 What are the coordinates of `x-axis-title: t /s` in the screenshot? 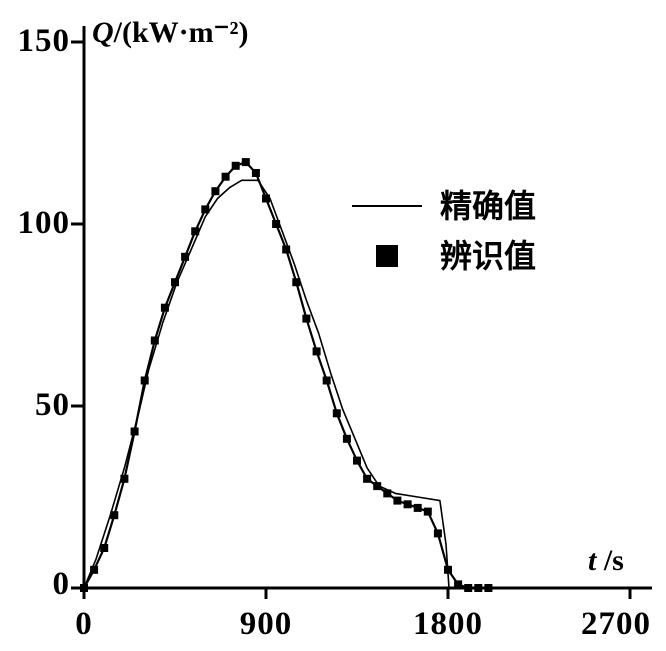 It's located at (606, 561).